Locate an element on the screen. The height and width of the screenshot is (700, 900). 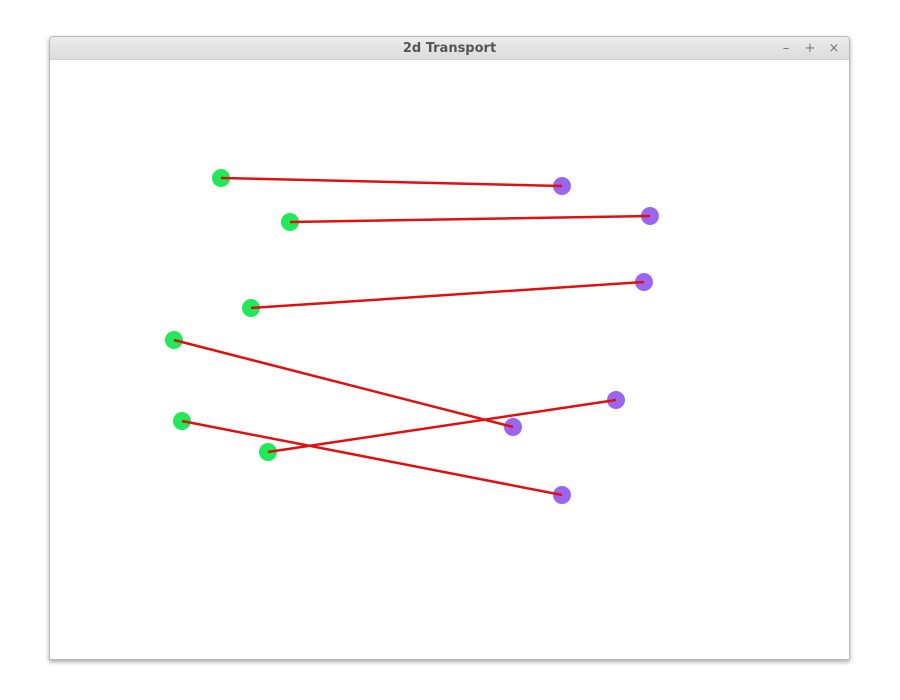
window-controls: – + × is located at coordinates (810, 48).